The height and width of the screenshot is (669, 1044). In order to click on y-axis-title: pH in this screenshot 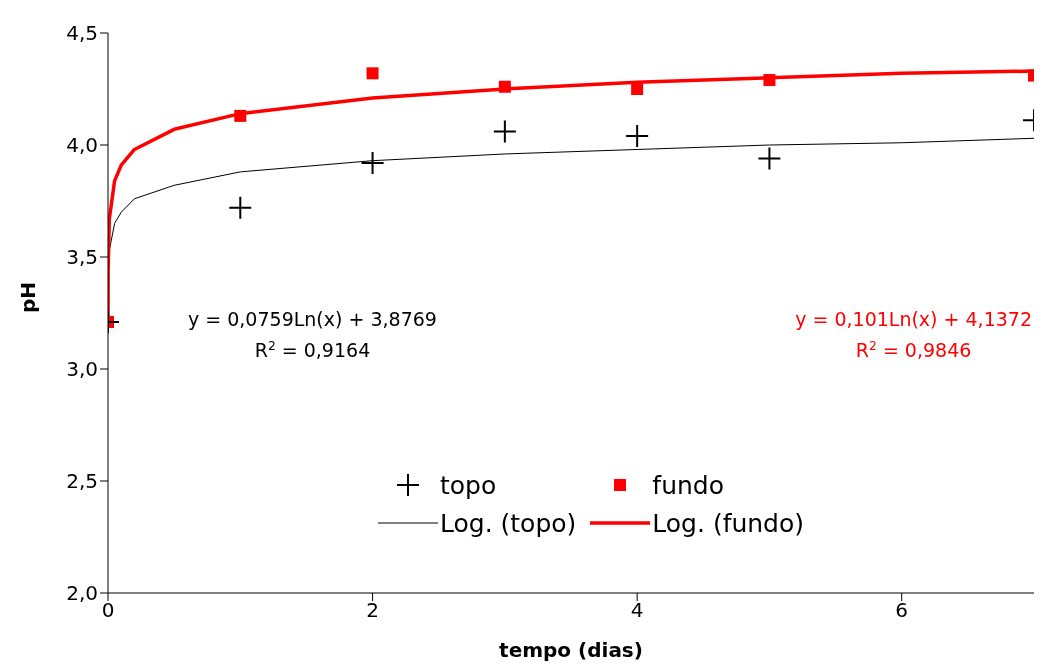, I will do `click(28, 297)`.